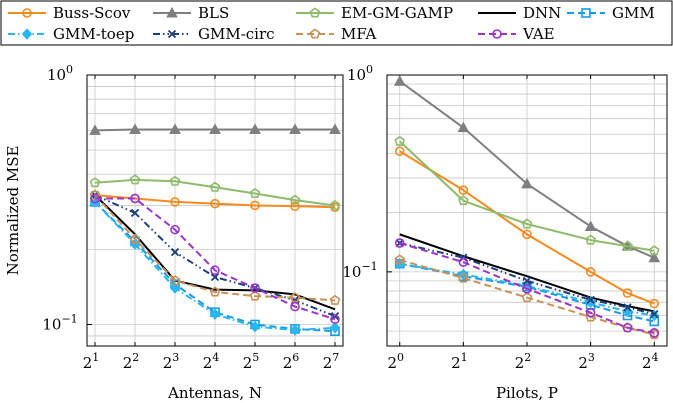 Image resolution: width=673 pixels, height=403 pixels. I want to click on legend-frame, so click(336, 23).